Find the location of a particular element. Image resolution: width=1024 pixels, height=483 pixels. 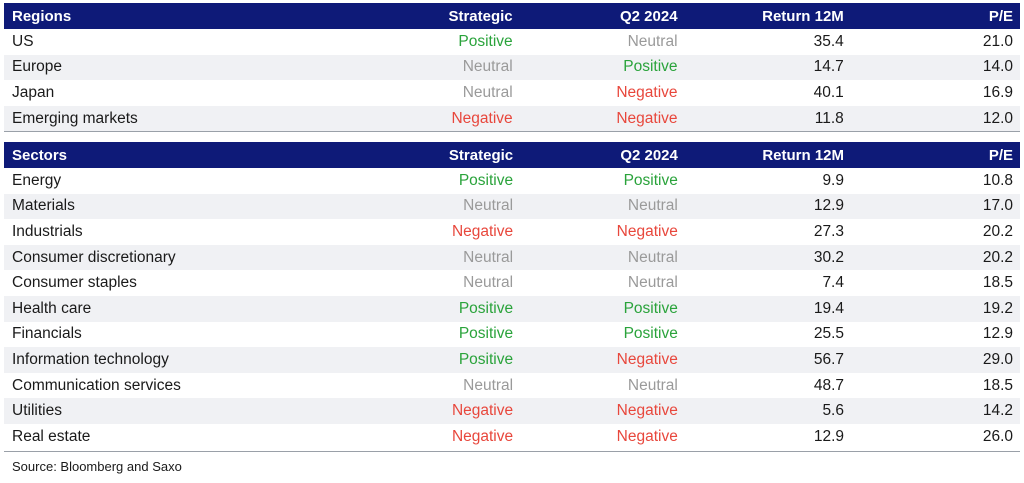

return-12m-value: 30.2 is located at coordinates (760, 257).